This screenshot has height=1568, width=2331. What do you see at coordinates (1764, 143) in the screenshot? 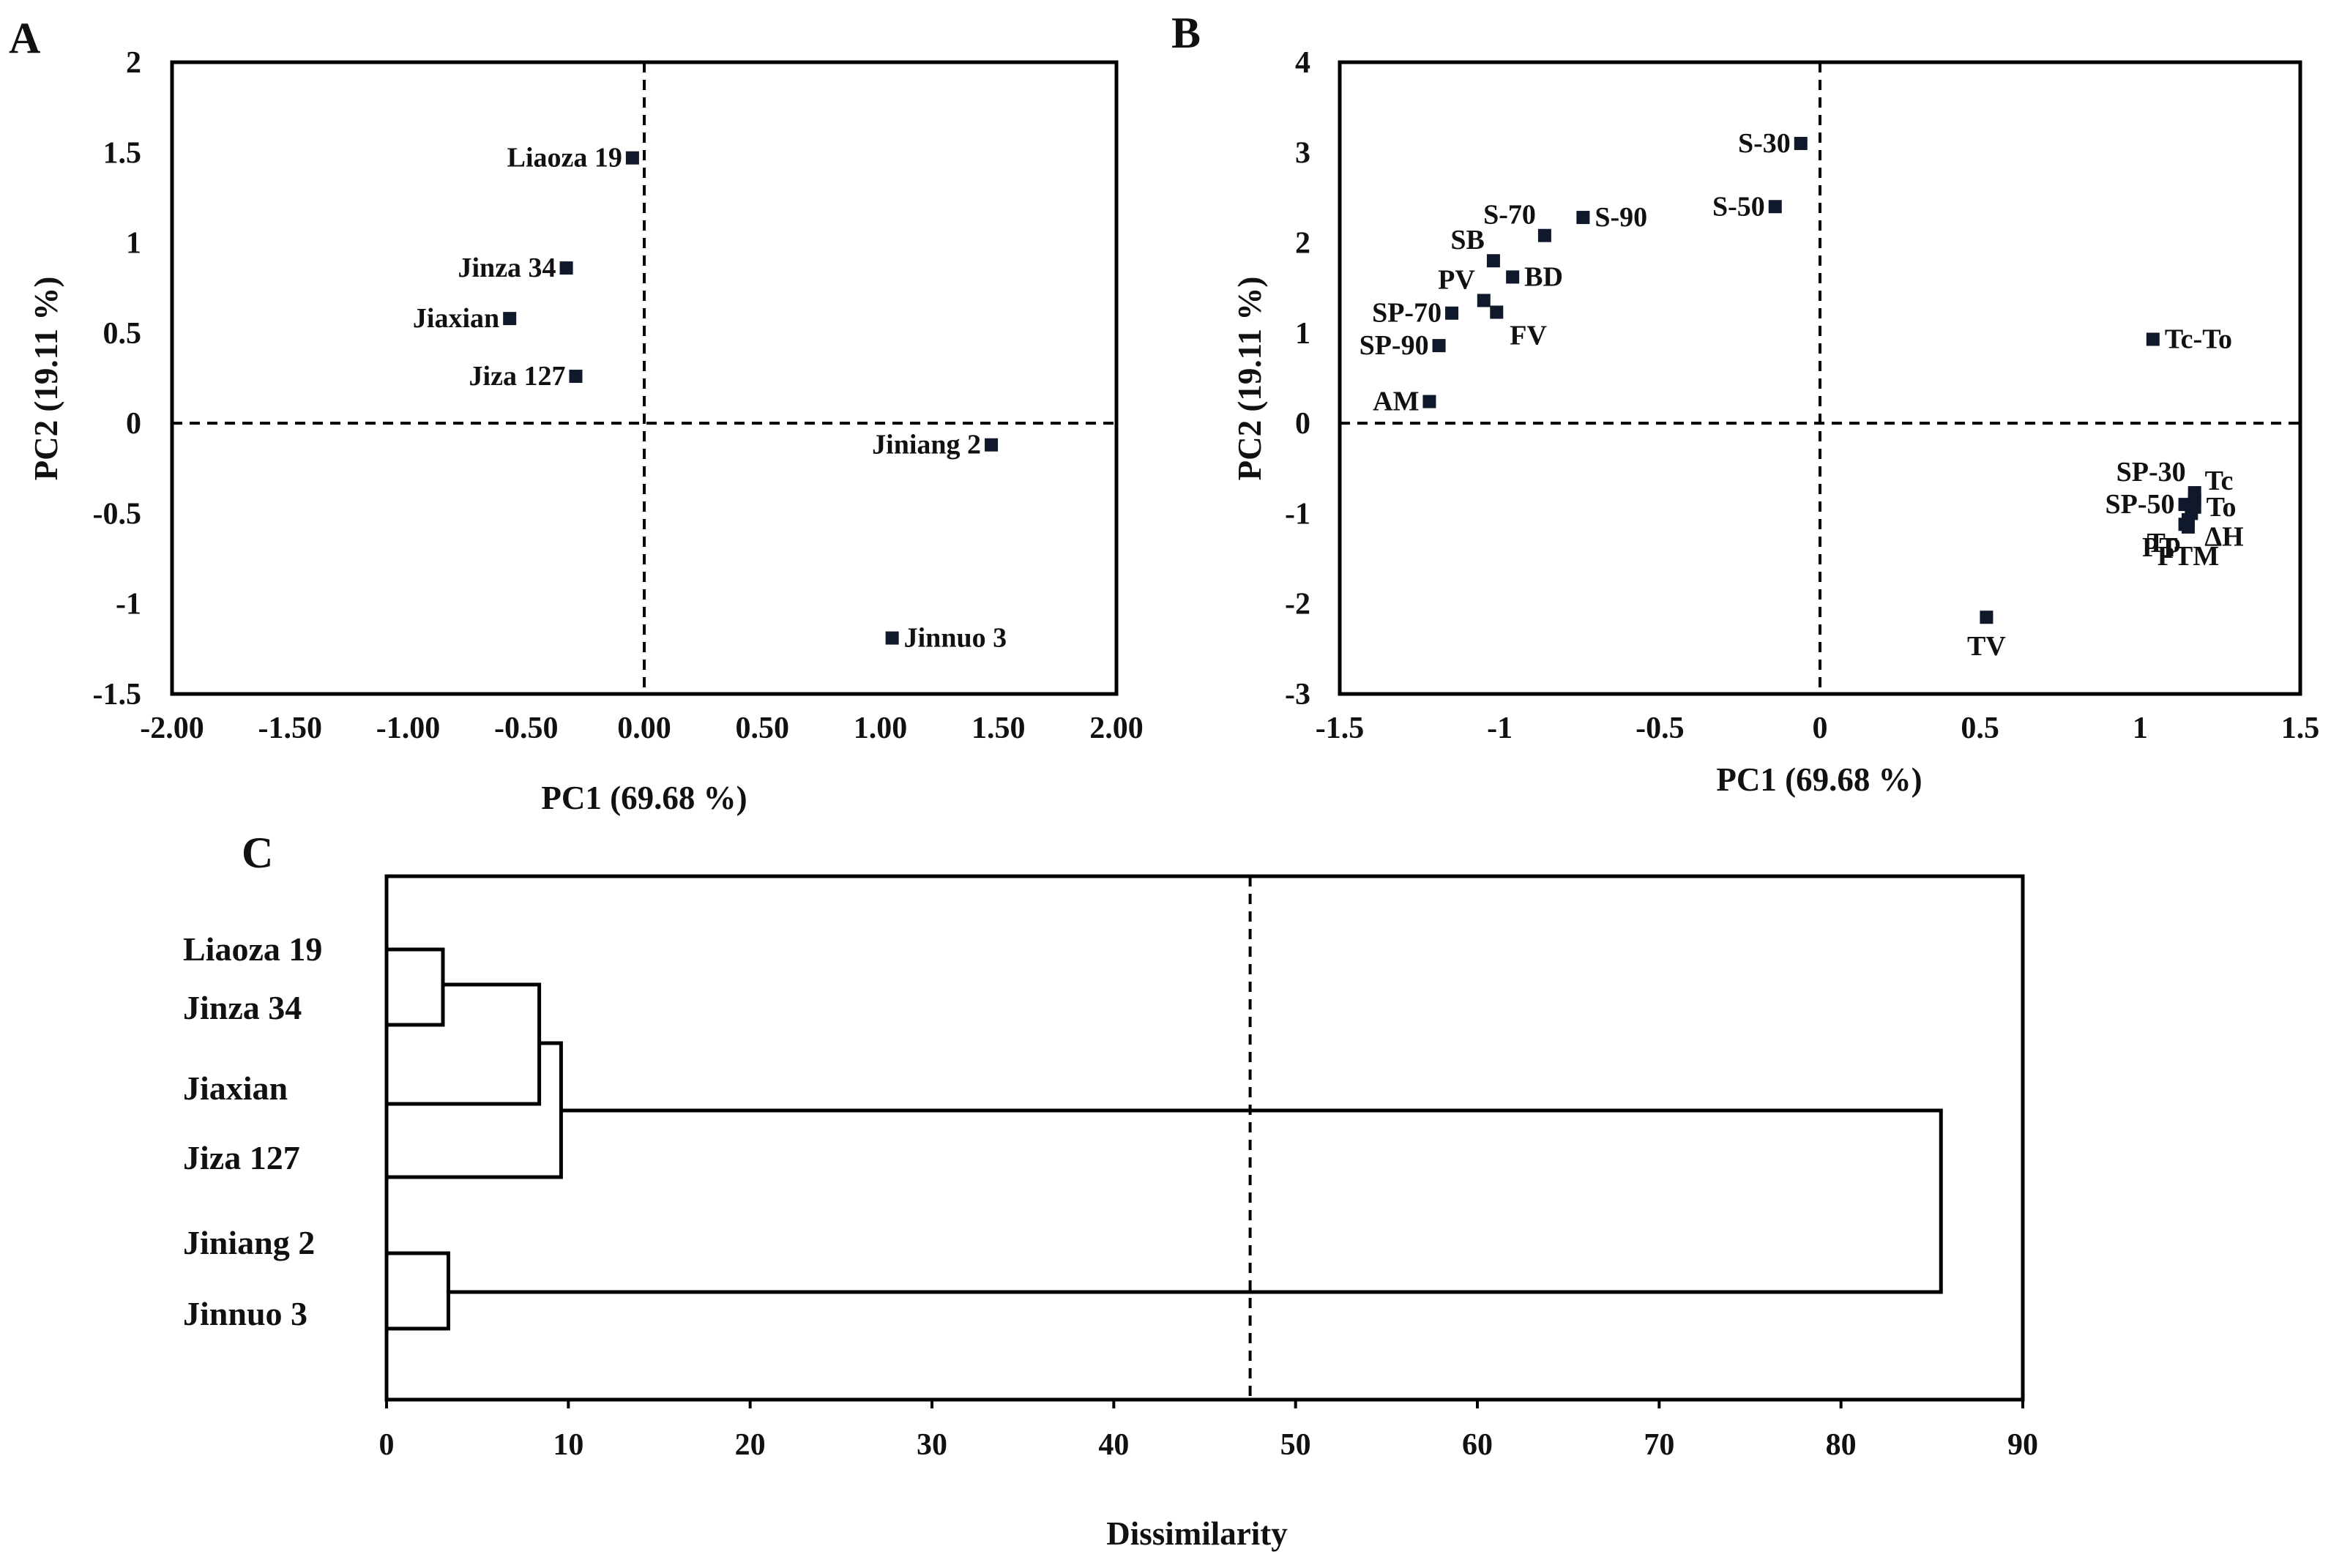
I see `b-point-label-s-30: S-30` at bounding box center [1764, 143].